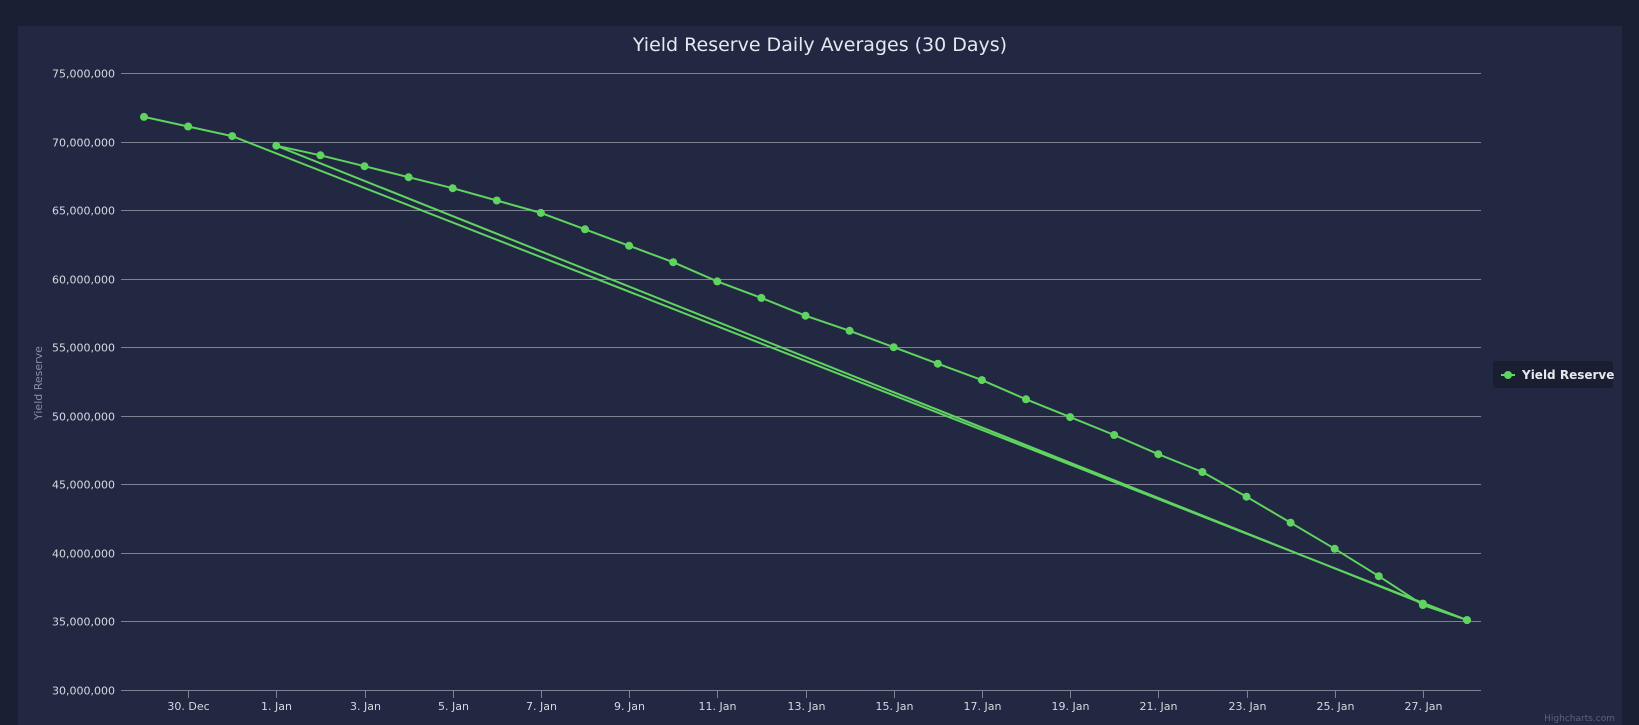  I want to click on x-tick-label: 9. Jan, so click(629, 706).